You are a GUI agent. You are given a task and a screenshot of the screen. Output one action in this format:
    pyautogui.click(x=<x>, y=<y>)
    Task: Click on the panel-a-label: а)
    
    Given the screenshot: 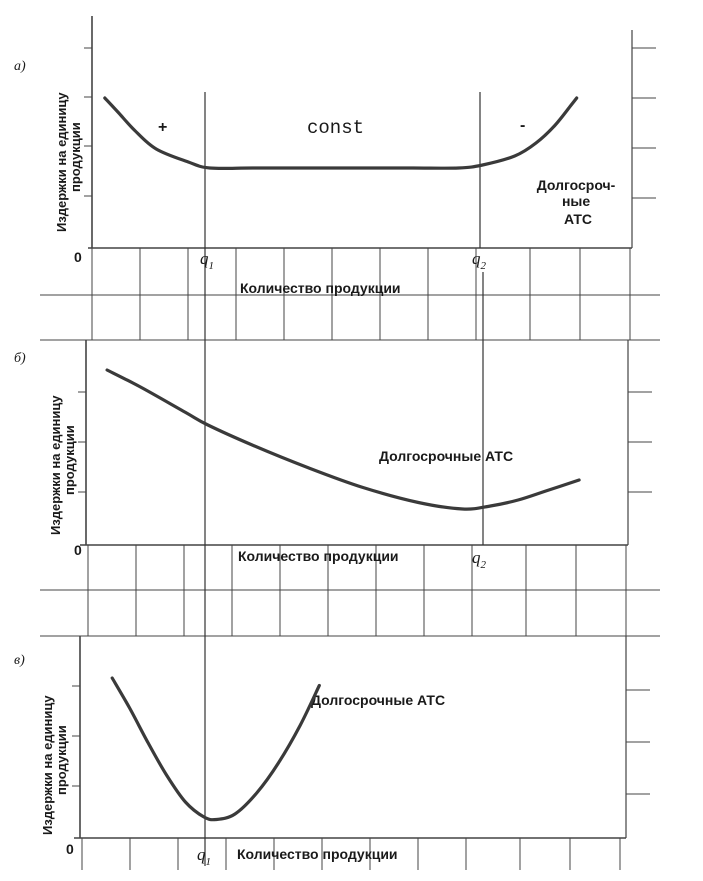 What is the action you would take?
    pyautogui.click(x=20, y=66)
    